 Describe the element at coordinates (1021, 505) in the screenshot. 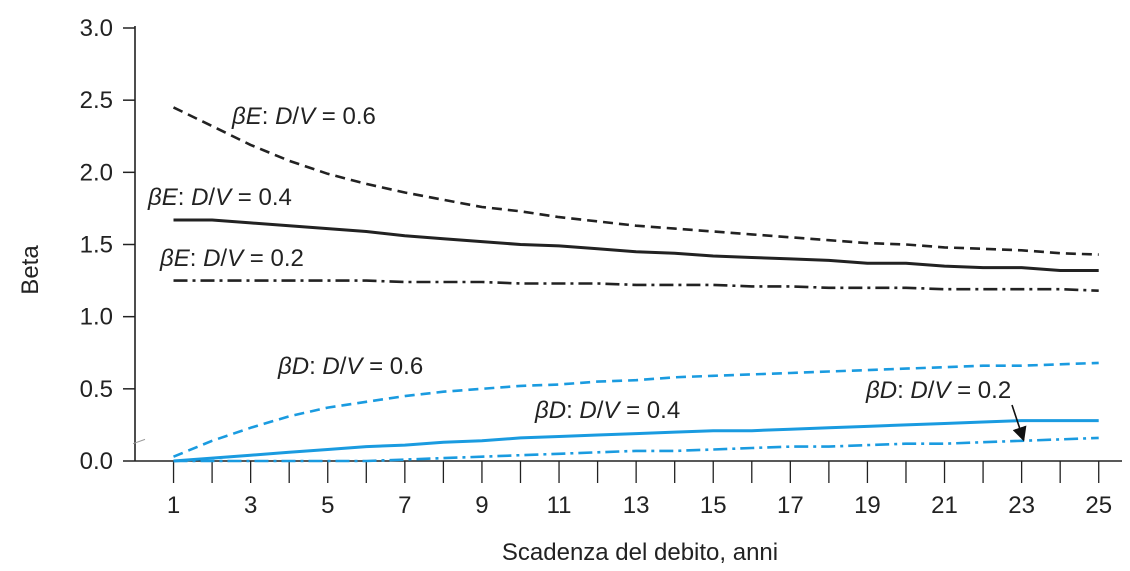

I see `x-tick-label: 23` at that location.